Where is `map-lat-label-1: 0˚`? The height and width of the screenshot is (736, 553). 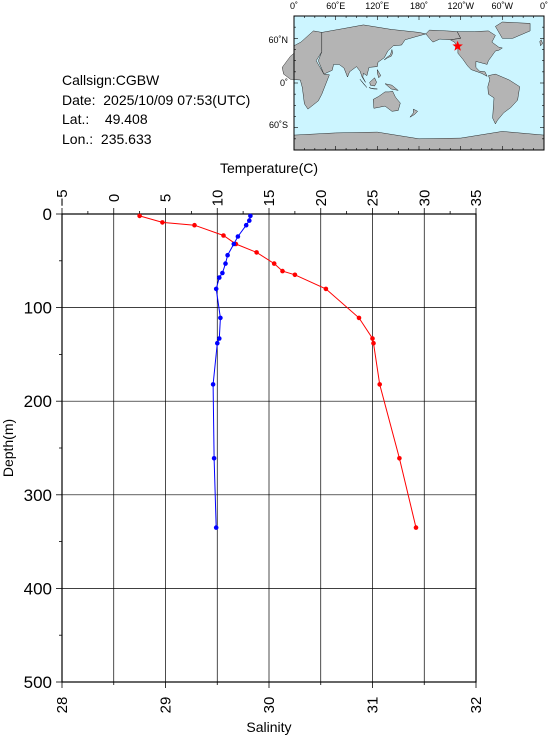
map-lat-label-1: 0˚ is located at coordinates (284, 83).